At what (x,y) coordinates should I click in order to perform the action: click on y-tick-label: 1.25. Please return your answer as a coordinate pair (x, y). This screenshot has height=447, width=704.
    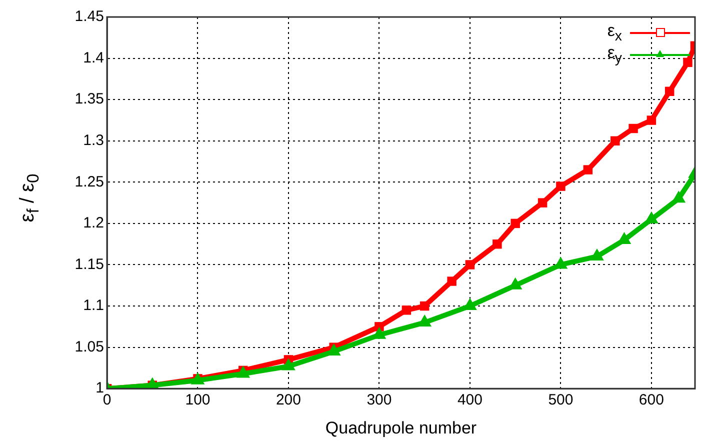
    Looking at the image, I should click on (89, 181).